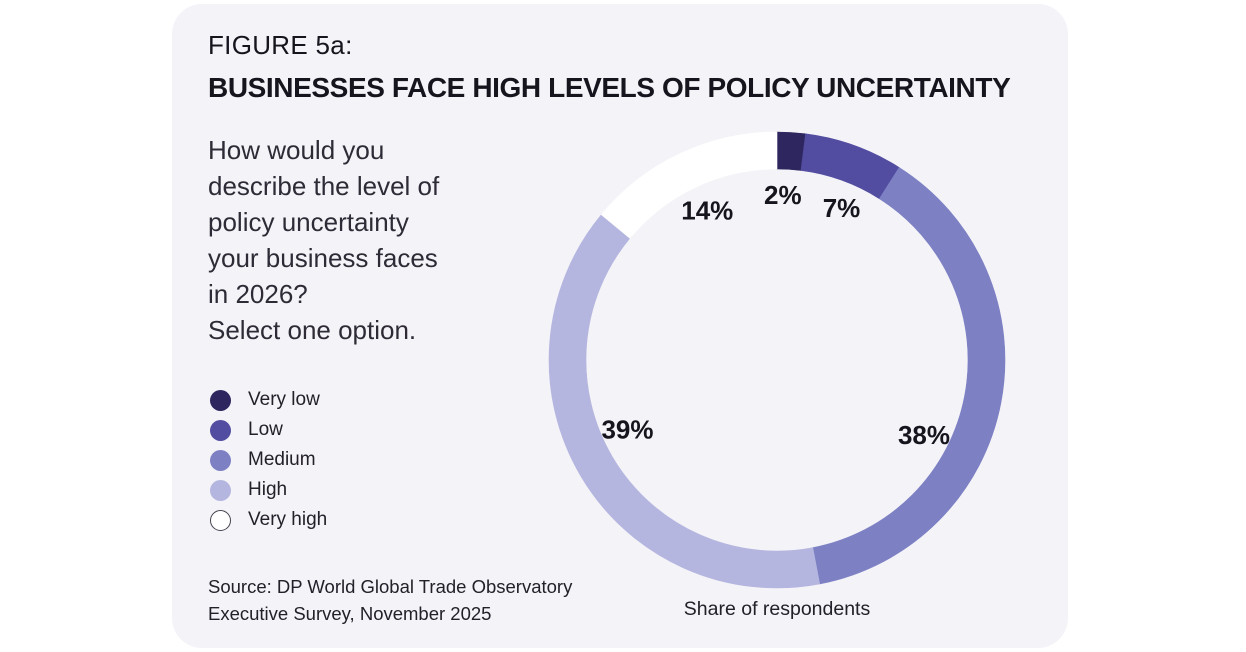 The image size is (1246, 652). I want to click on slice-label-high: 39%, so click(627, 430).